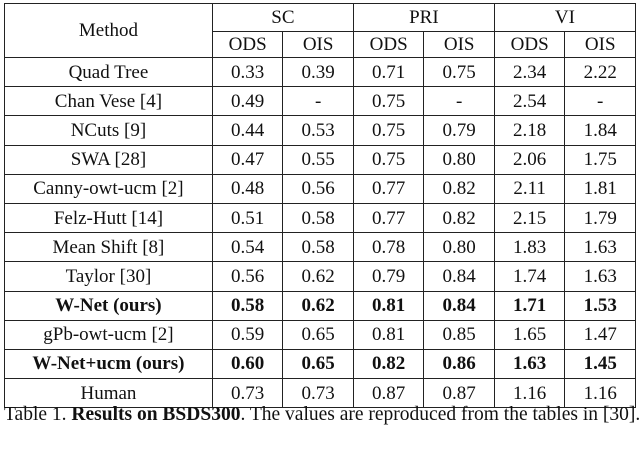 The image size is (640, 451). I want to click on method-cell: Canny-owt-ucm [2], so click(108, 189).